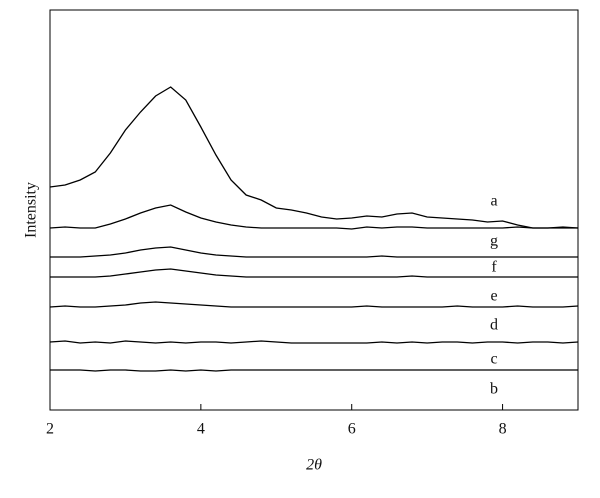  Describe the element at coordinates (493, 201) in the screenshot. I see `series-label: a` at that location.